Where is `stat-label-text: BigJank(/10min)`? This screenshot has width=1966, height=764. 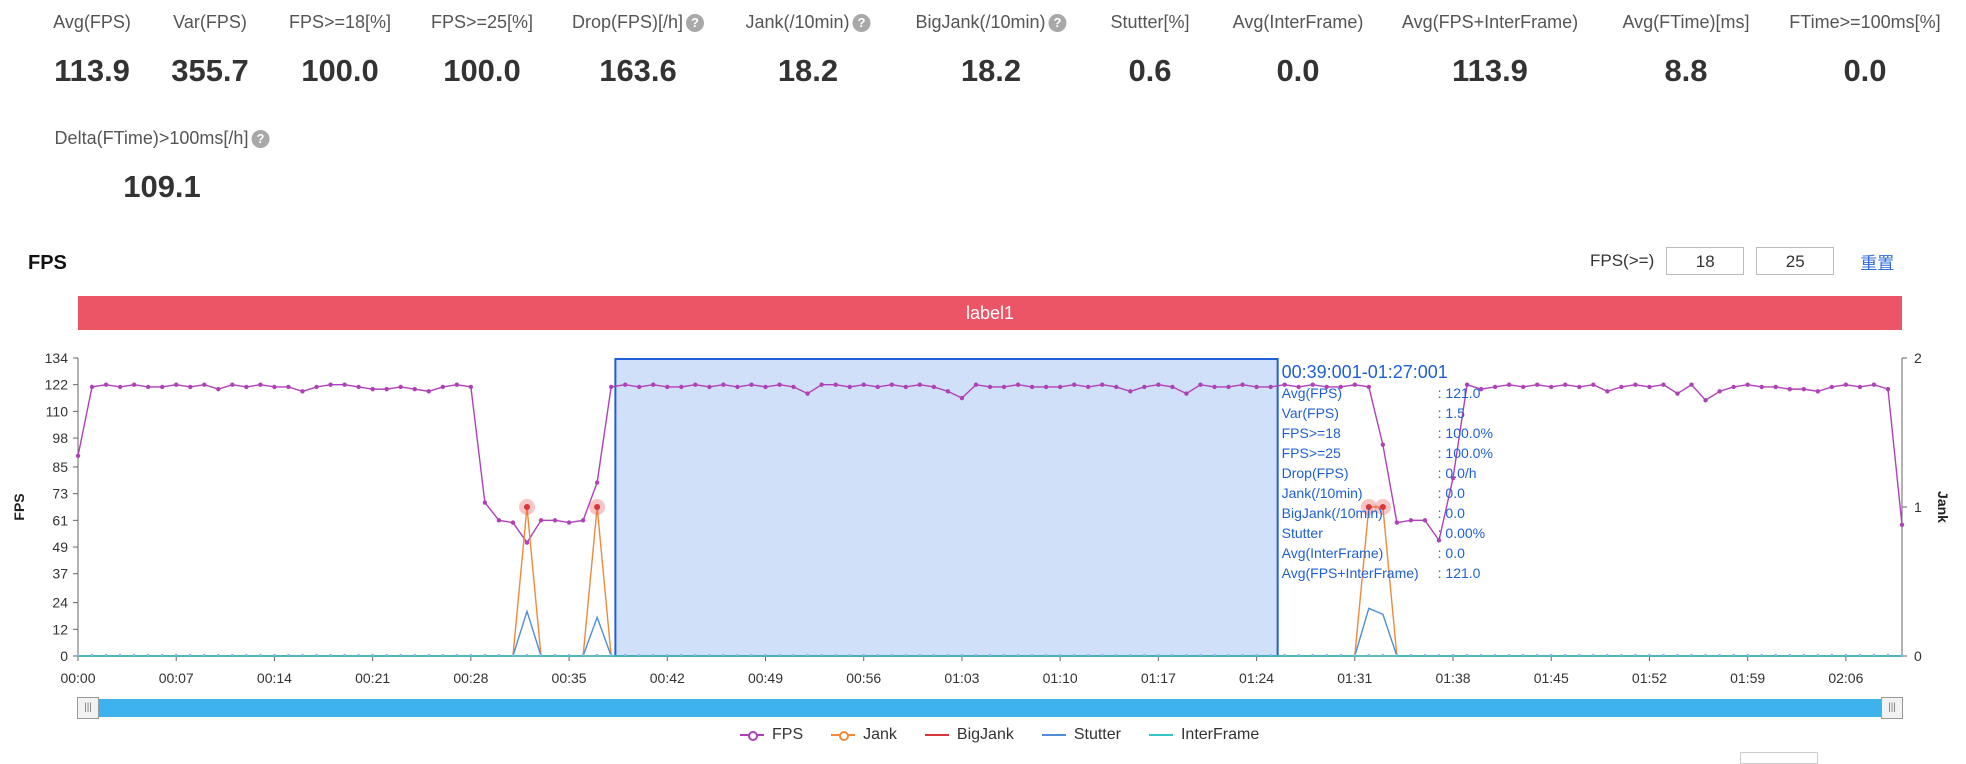 stat-label-text: BigJank(/10min) is located at coordinates (980, 22).